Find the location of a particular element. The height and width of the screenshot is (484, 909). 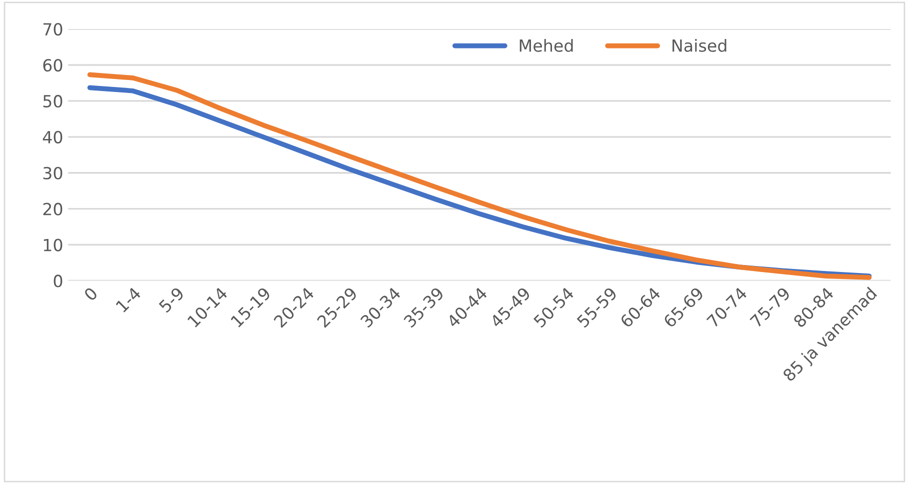

x-tick-label: 5-9 is located at coordinates (171, 300).